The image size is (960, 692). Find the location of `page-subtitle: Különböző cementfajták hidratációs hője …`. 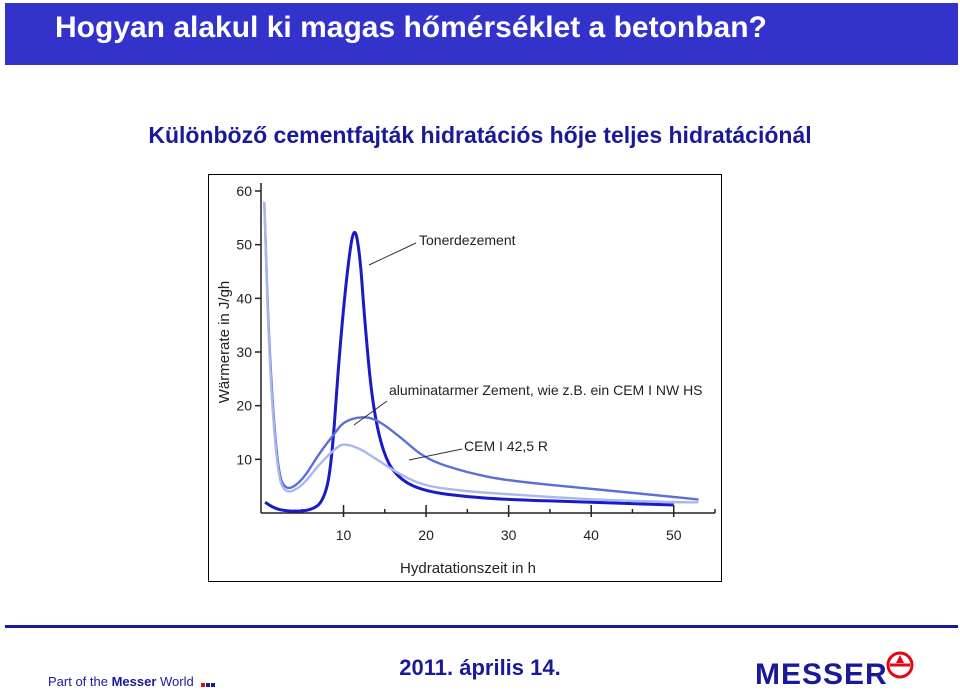

page-subtitle: Különböző cementfajták hidratációs hője … is located at coordinates (480, 135).